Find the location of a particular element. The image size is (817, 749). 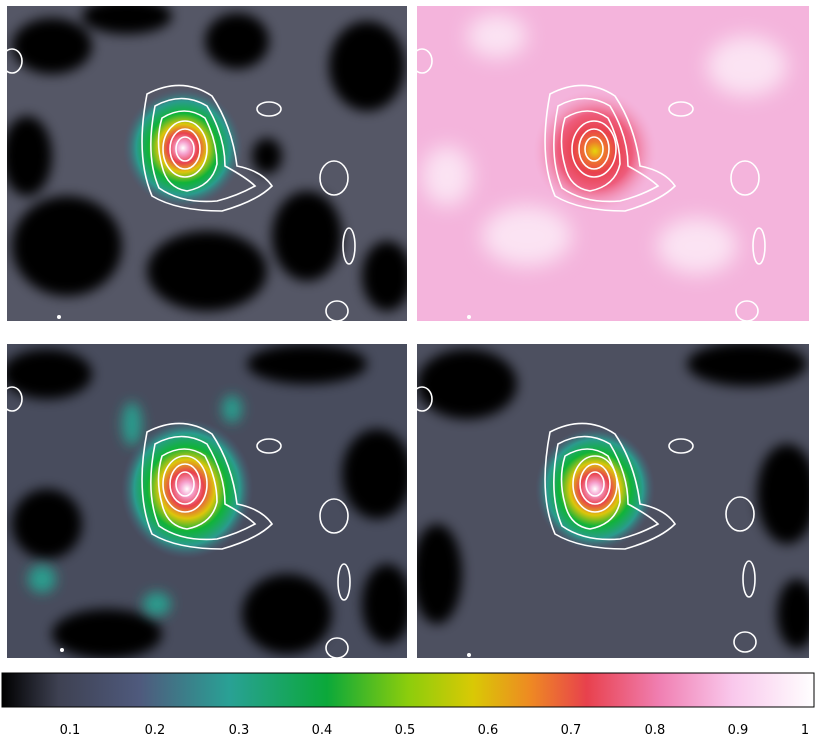

colorbar-tick-label: 0.3 is located at coordinates (239, 730).